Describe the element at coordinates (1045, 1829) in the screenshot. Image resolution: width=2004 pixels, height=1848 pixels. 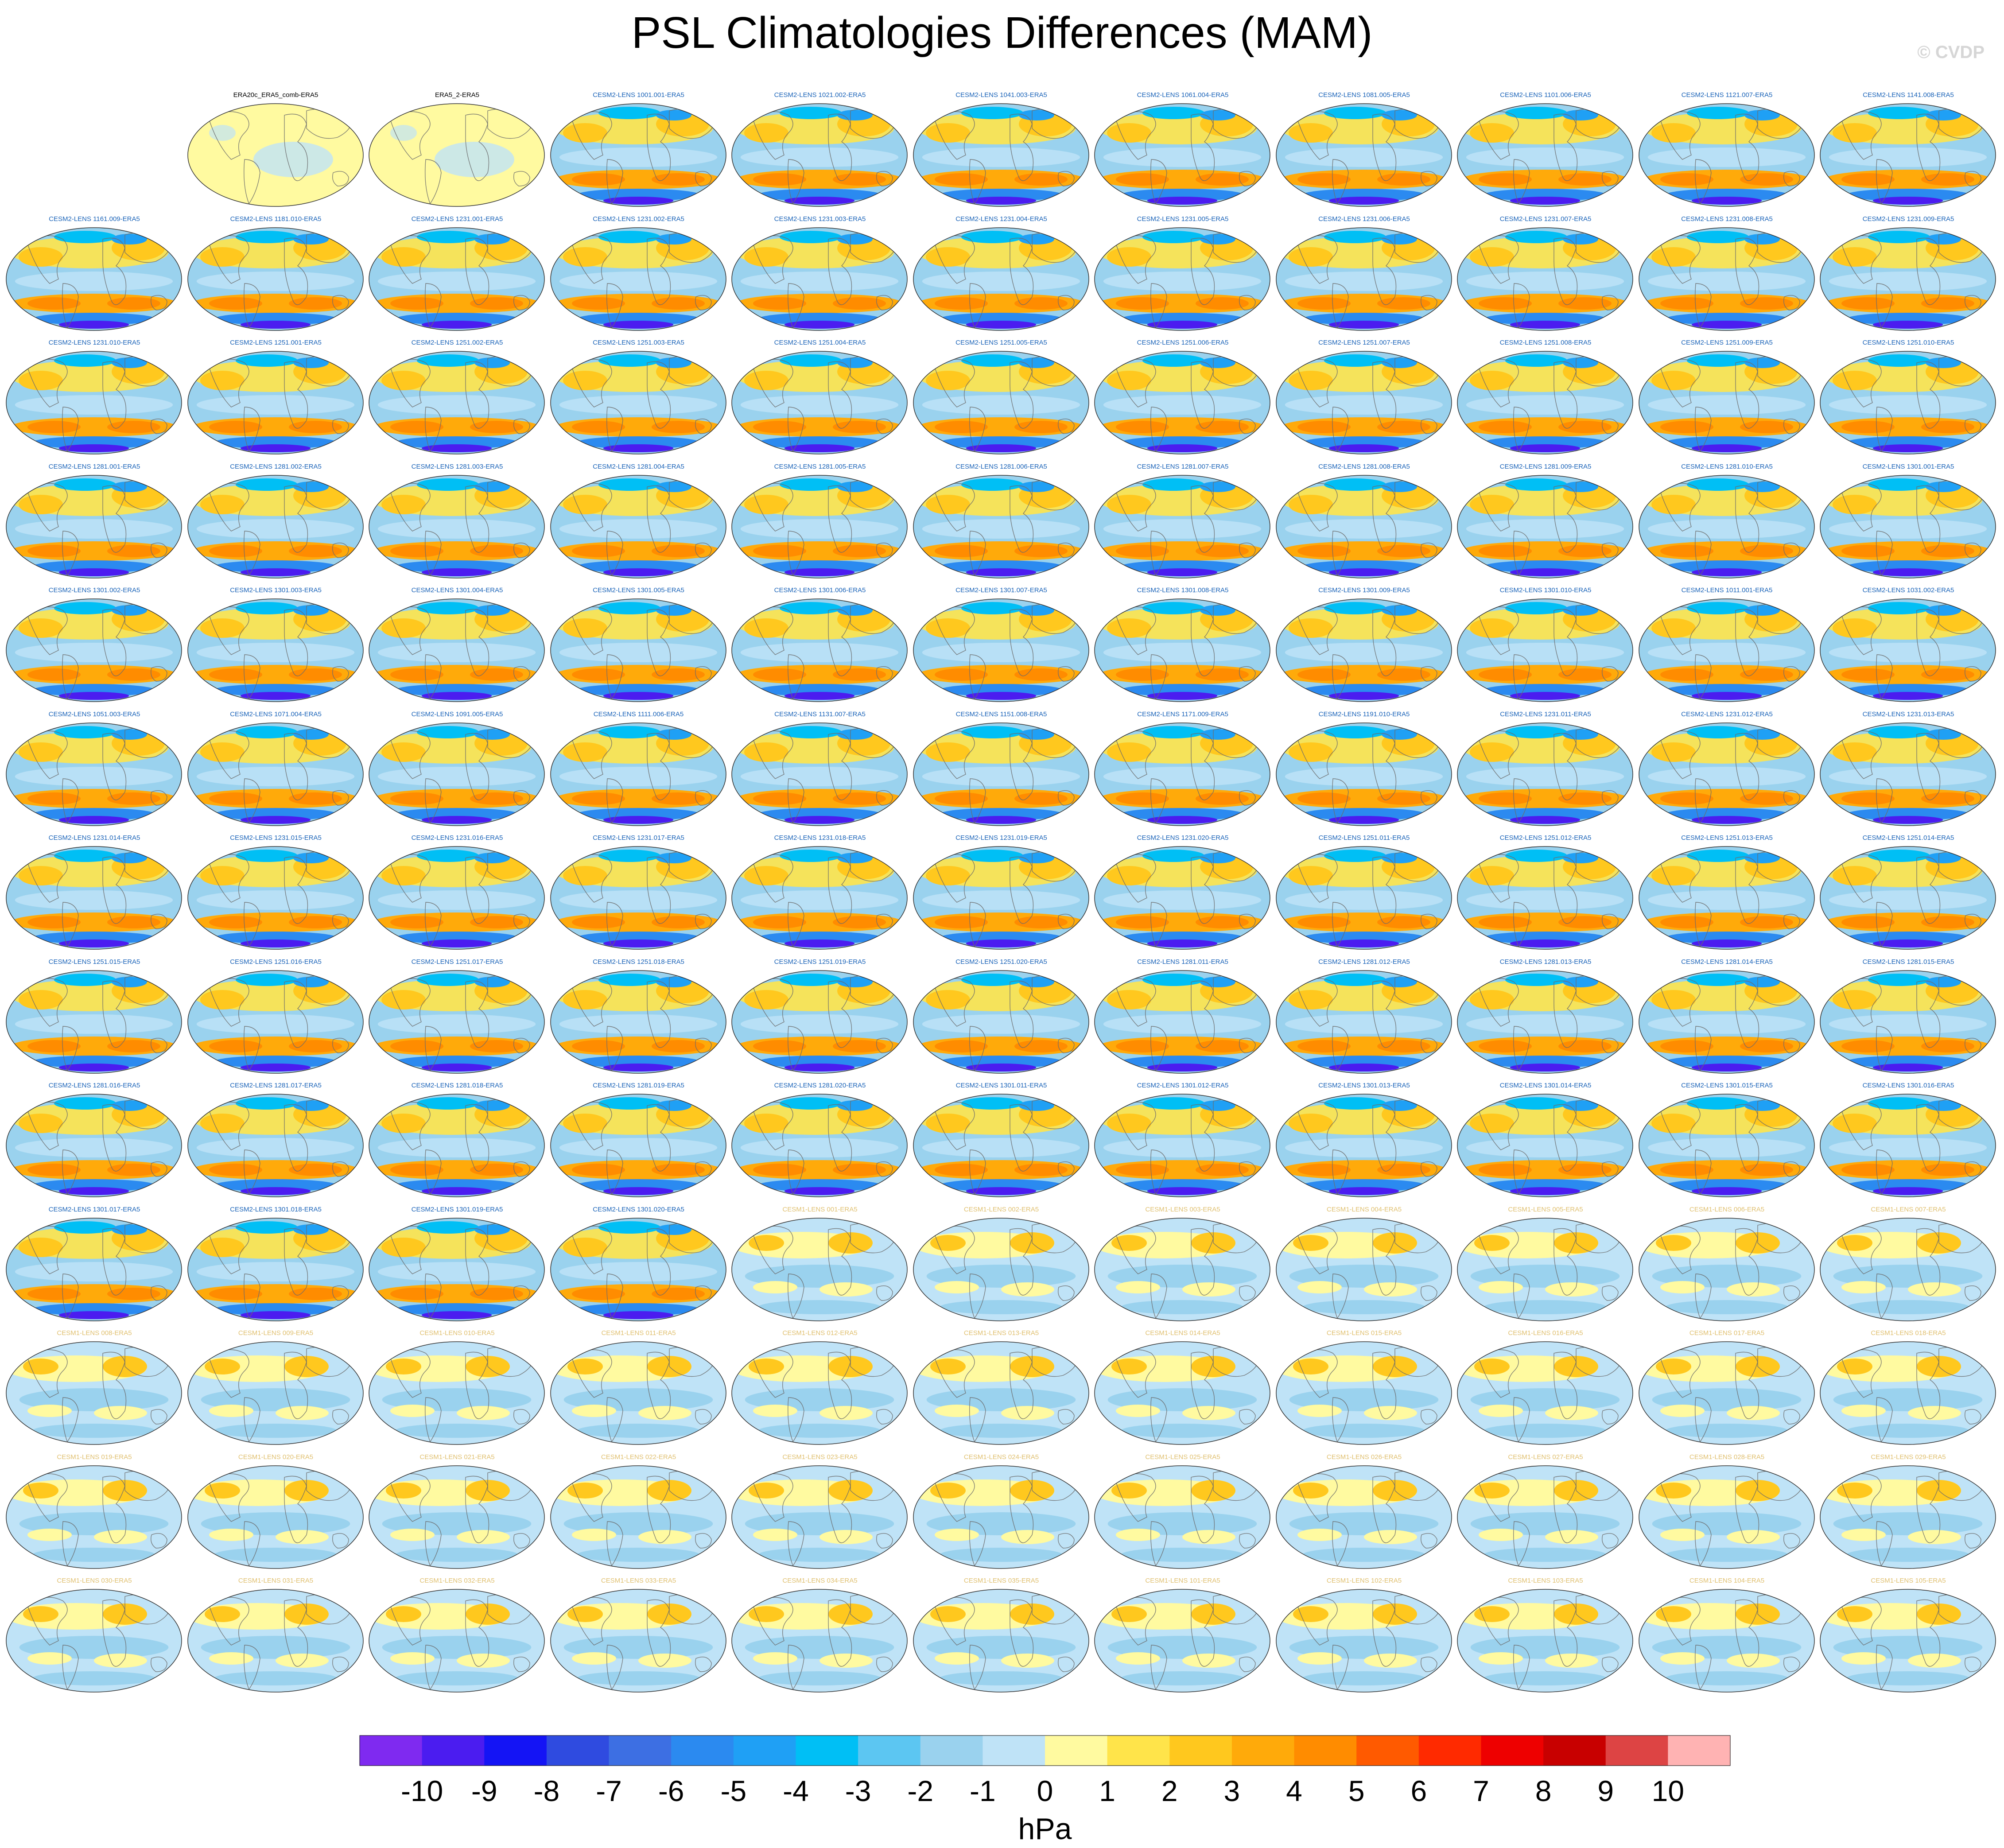
I see `colorbar-units-label: hPa` at that location.